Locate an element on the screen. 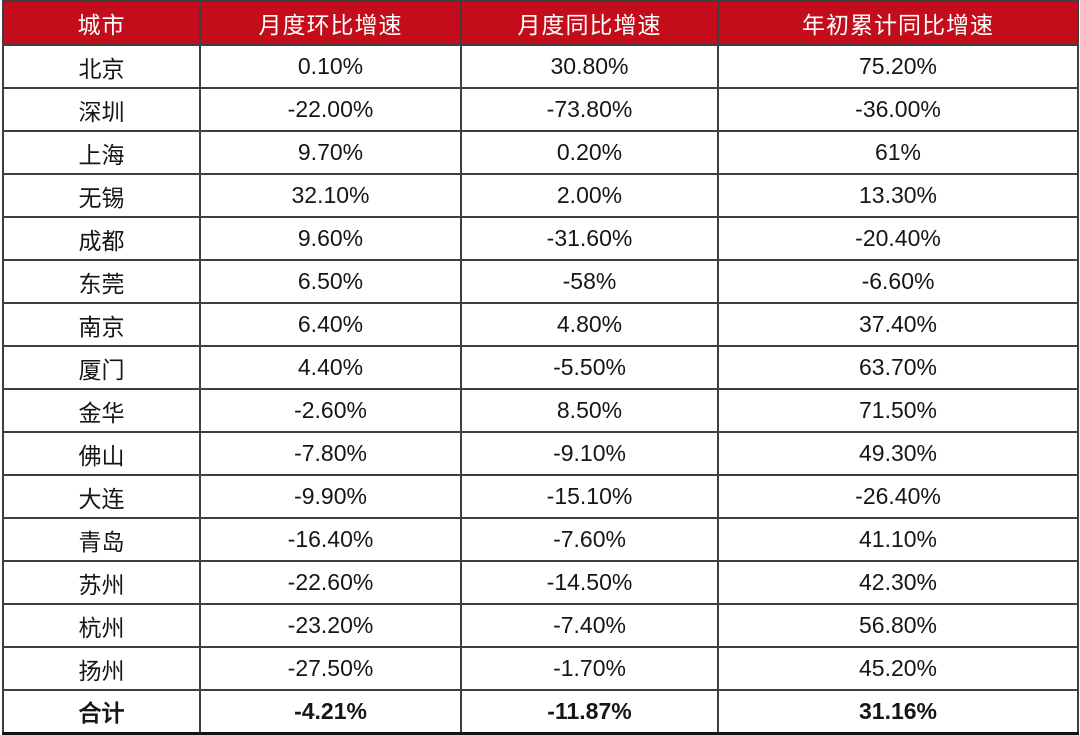  col-header-ytd-cumulative-yoy-growth: 年初累计同比增速 is located at coordinates (898, 23).